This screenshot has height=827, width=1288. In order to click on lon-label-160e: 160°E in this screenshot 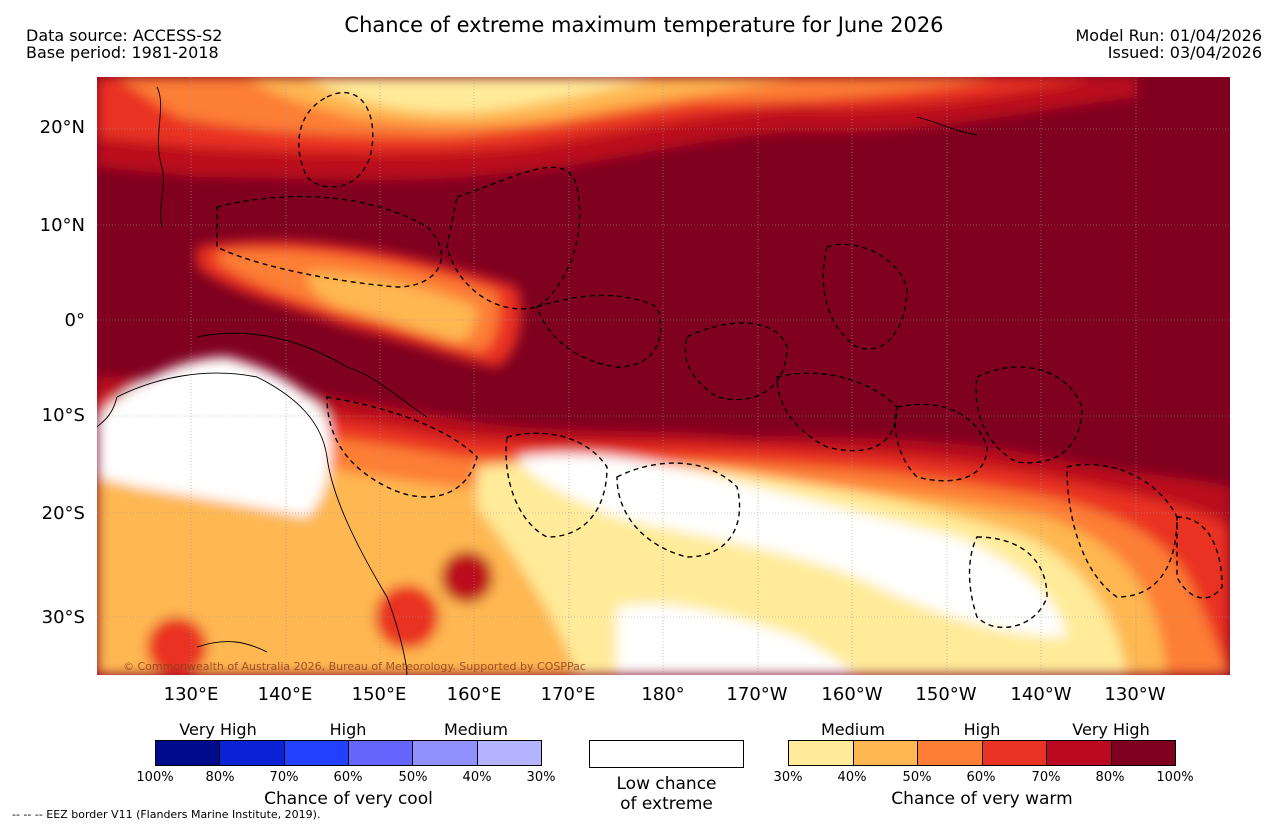, I will do `click(474, 694)`.